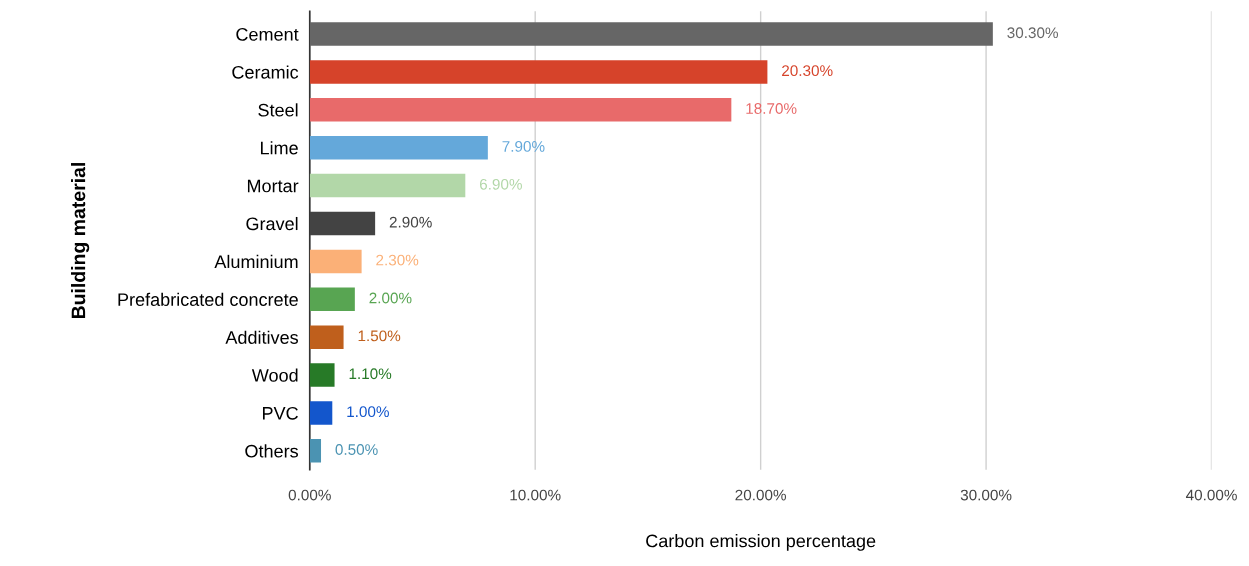  I want to click on data-label: 2.00%, so click(390, 298).